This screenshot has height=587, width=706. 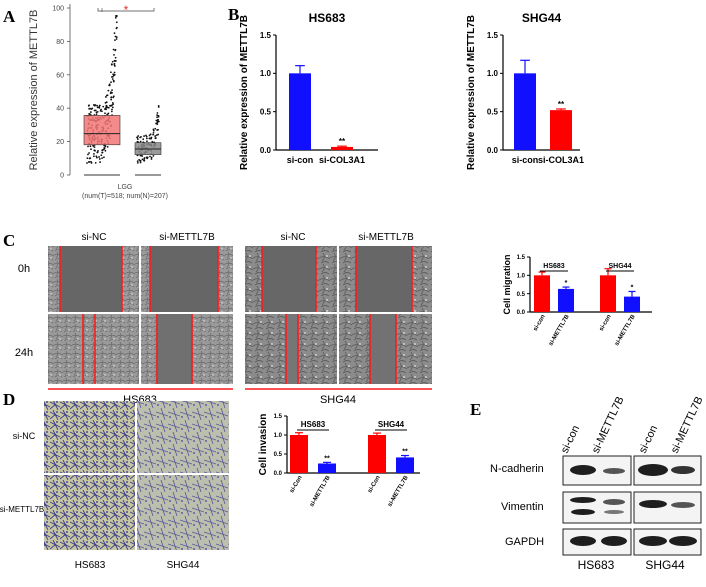 I want to click on panel-c-col-label-3: si-NC, so click(x=293, y=237).